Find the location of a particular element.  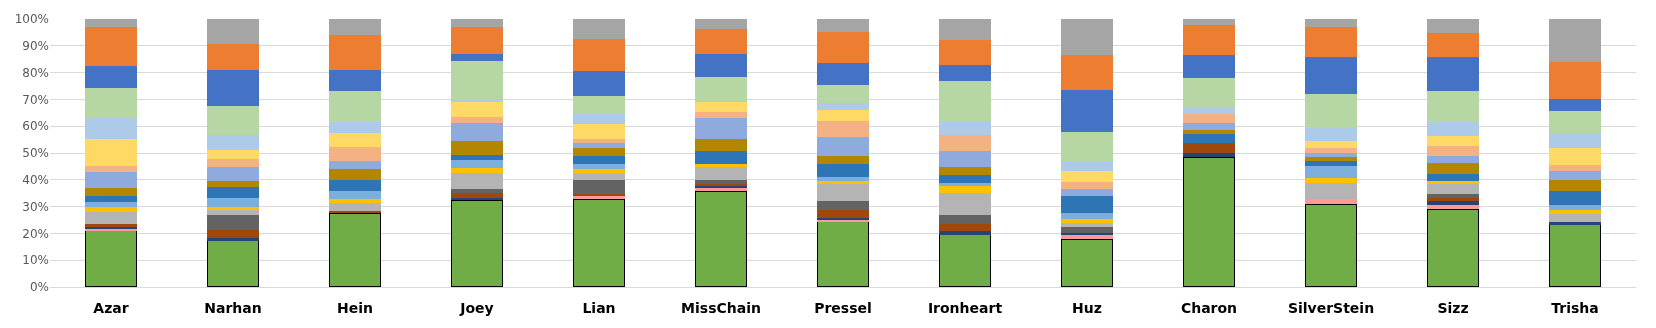

y-tick-label: 60% is located at coordinates (35, 126).